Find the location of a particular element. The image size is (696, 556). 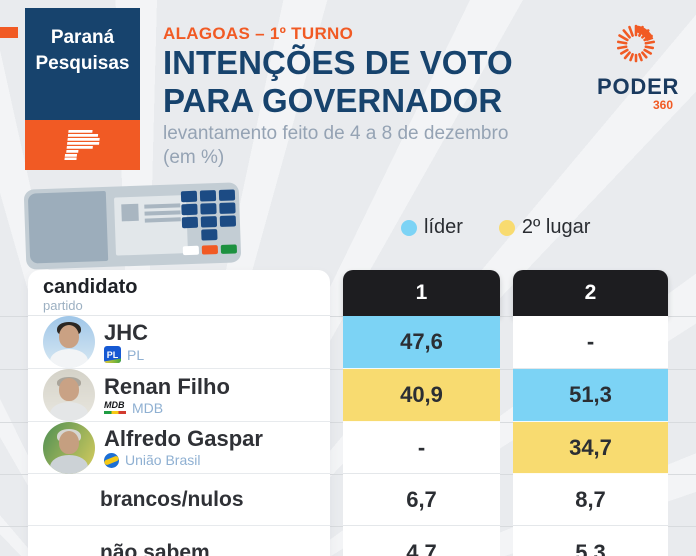

keypad-correct-key is located at coordinates (210, 250).